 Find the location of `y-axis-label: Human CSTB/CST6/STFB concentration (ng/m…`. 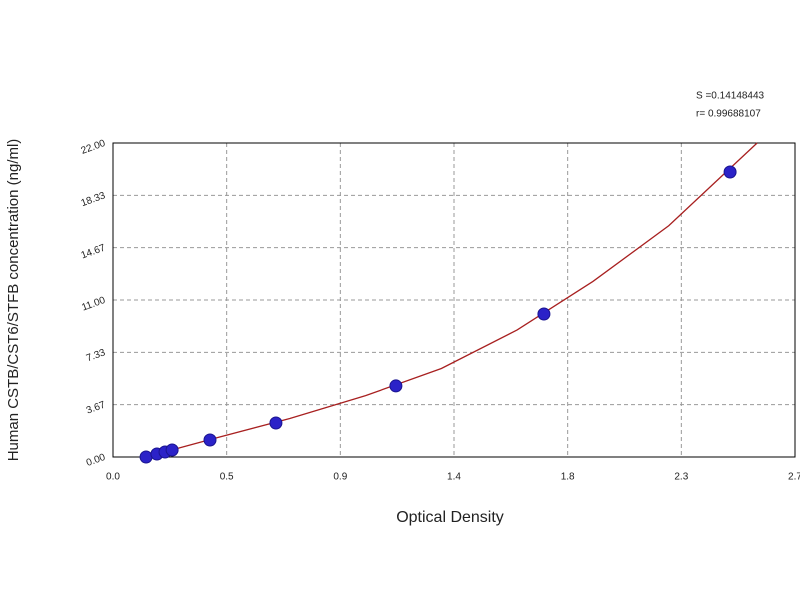

y-axis-label: Human CSTB/CST6/STFB concentration (ng/m… is located at coordinates (13, 300).